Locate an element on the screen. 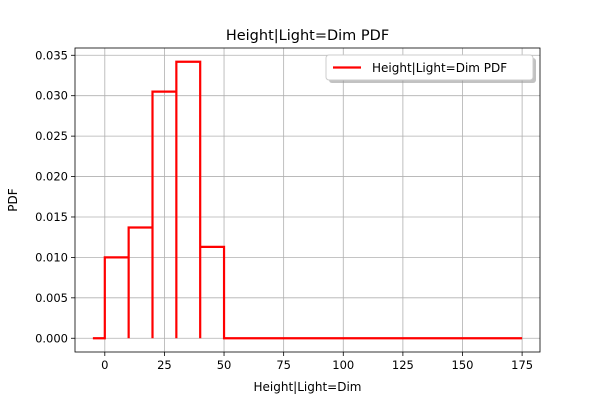 This screenshot has height=405, width=600. x-axis-label: Height|Light=Dim is located at coordinates (308, 387).